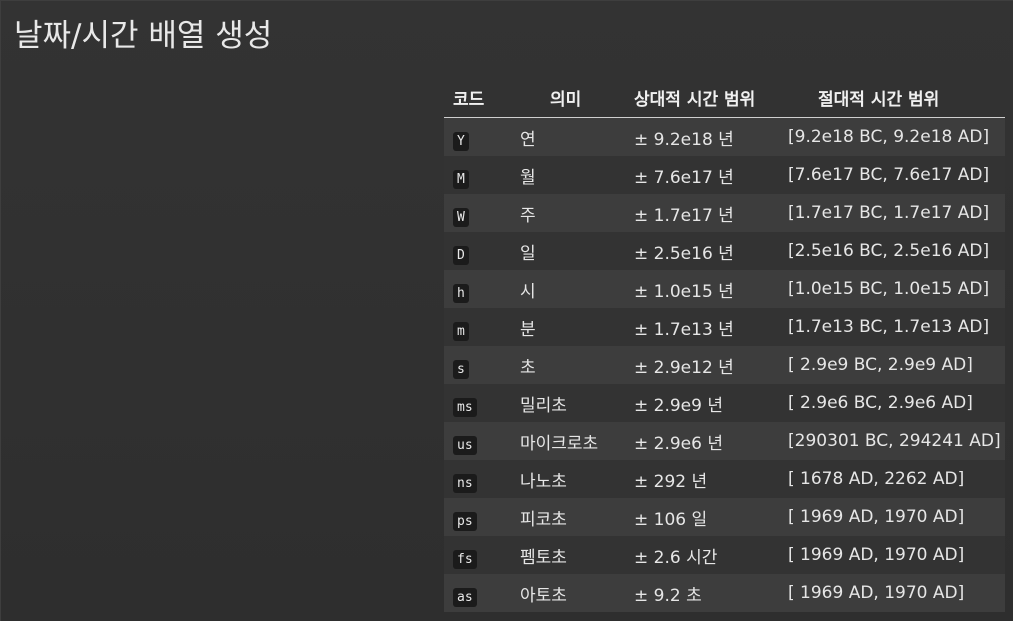 The width and height of the screenshot is (1013, 621). What do you see at coordinates (465, 597) in the screenshot?
I see `code-badge: as` at bounding box center [465, 597].